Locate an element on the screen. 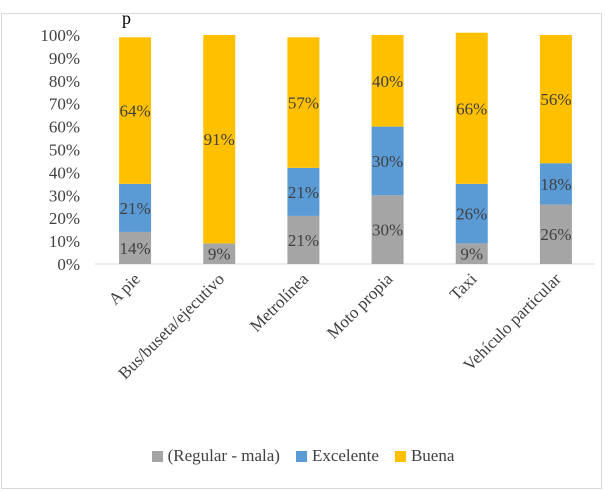 This screenshot has width=606, height=491. category-label: A pie is located at coordinates (124, 288).